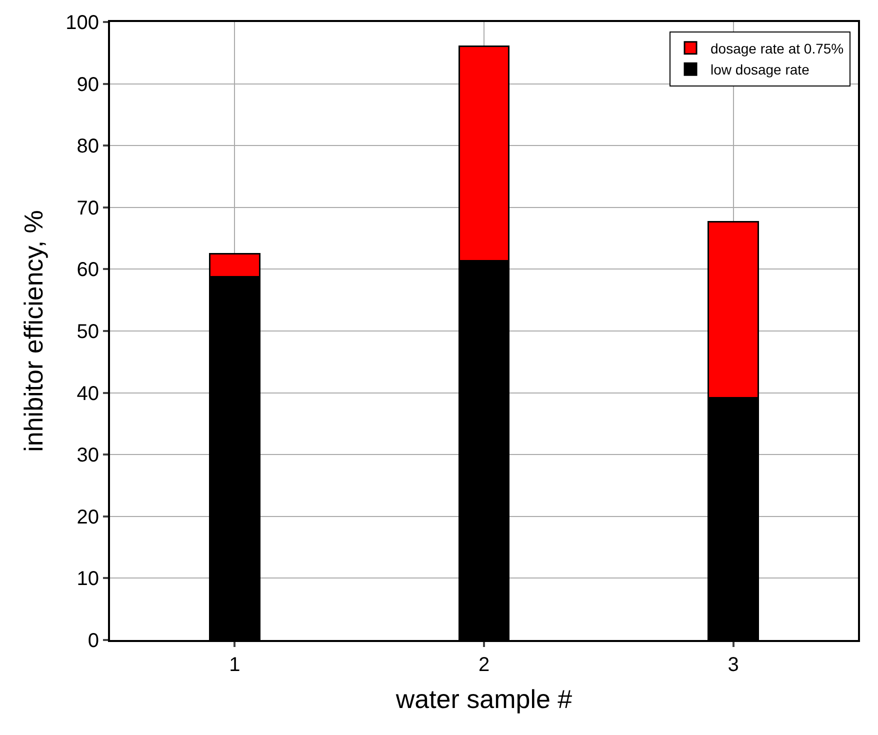 This screenshot has width=878, height=735. What do you see at coordinates (777, 48) in the screenshot?
I see `legend-label: dosage rate at 0.75%` at bounding box center [777, 48].